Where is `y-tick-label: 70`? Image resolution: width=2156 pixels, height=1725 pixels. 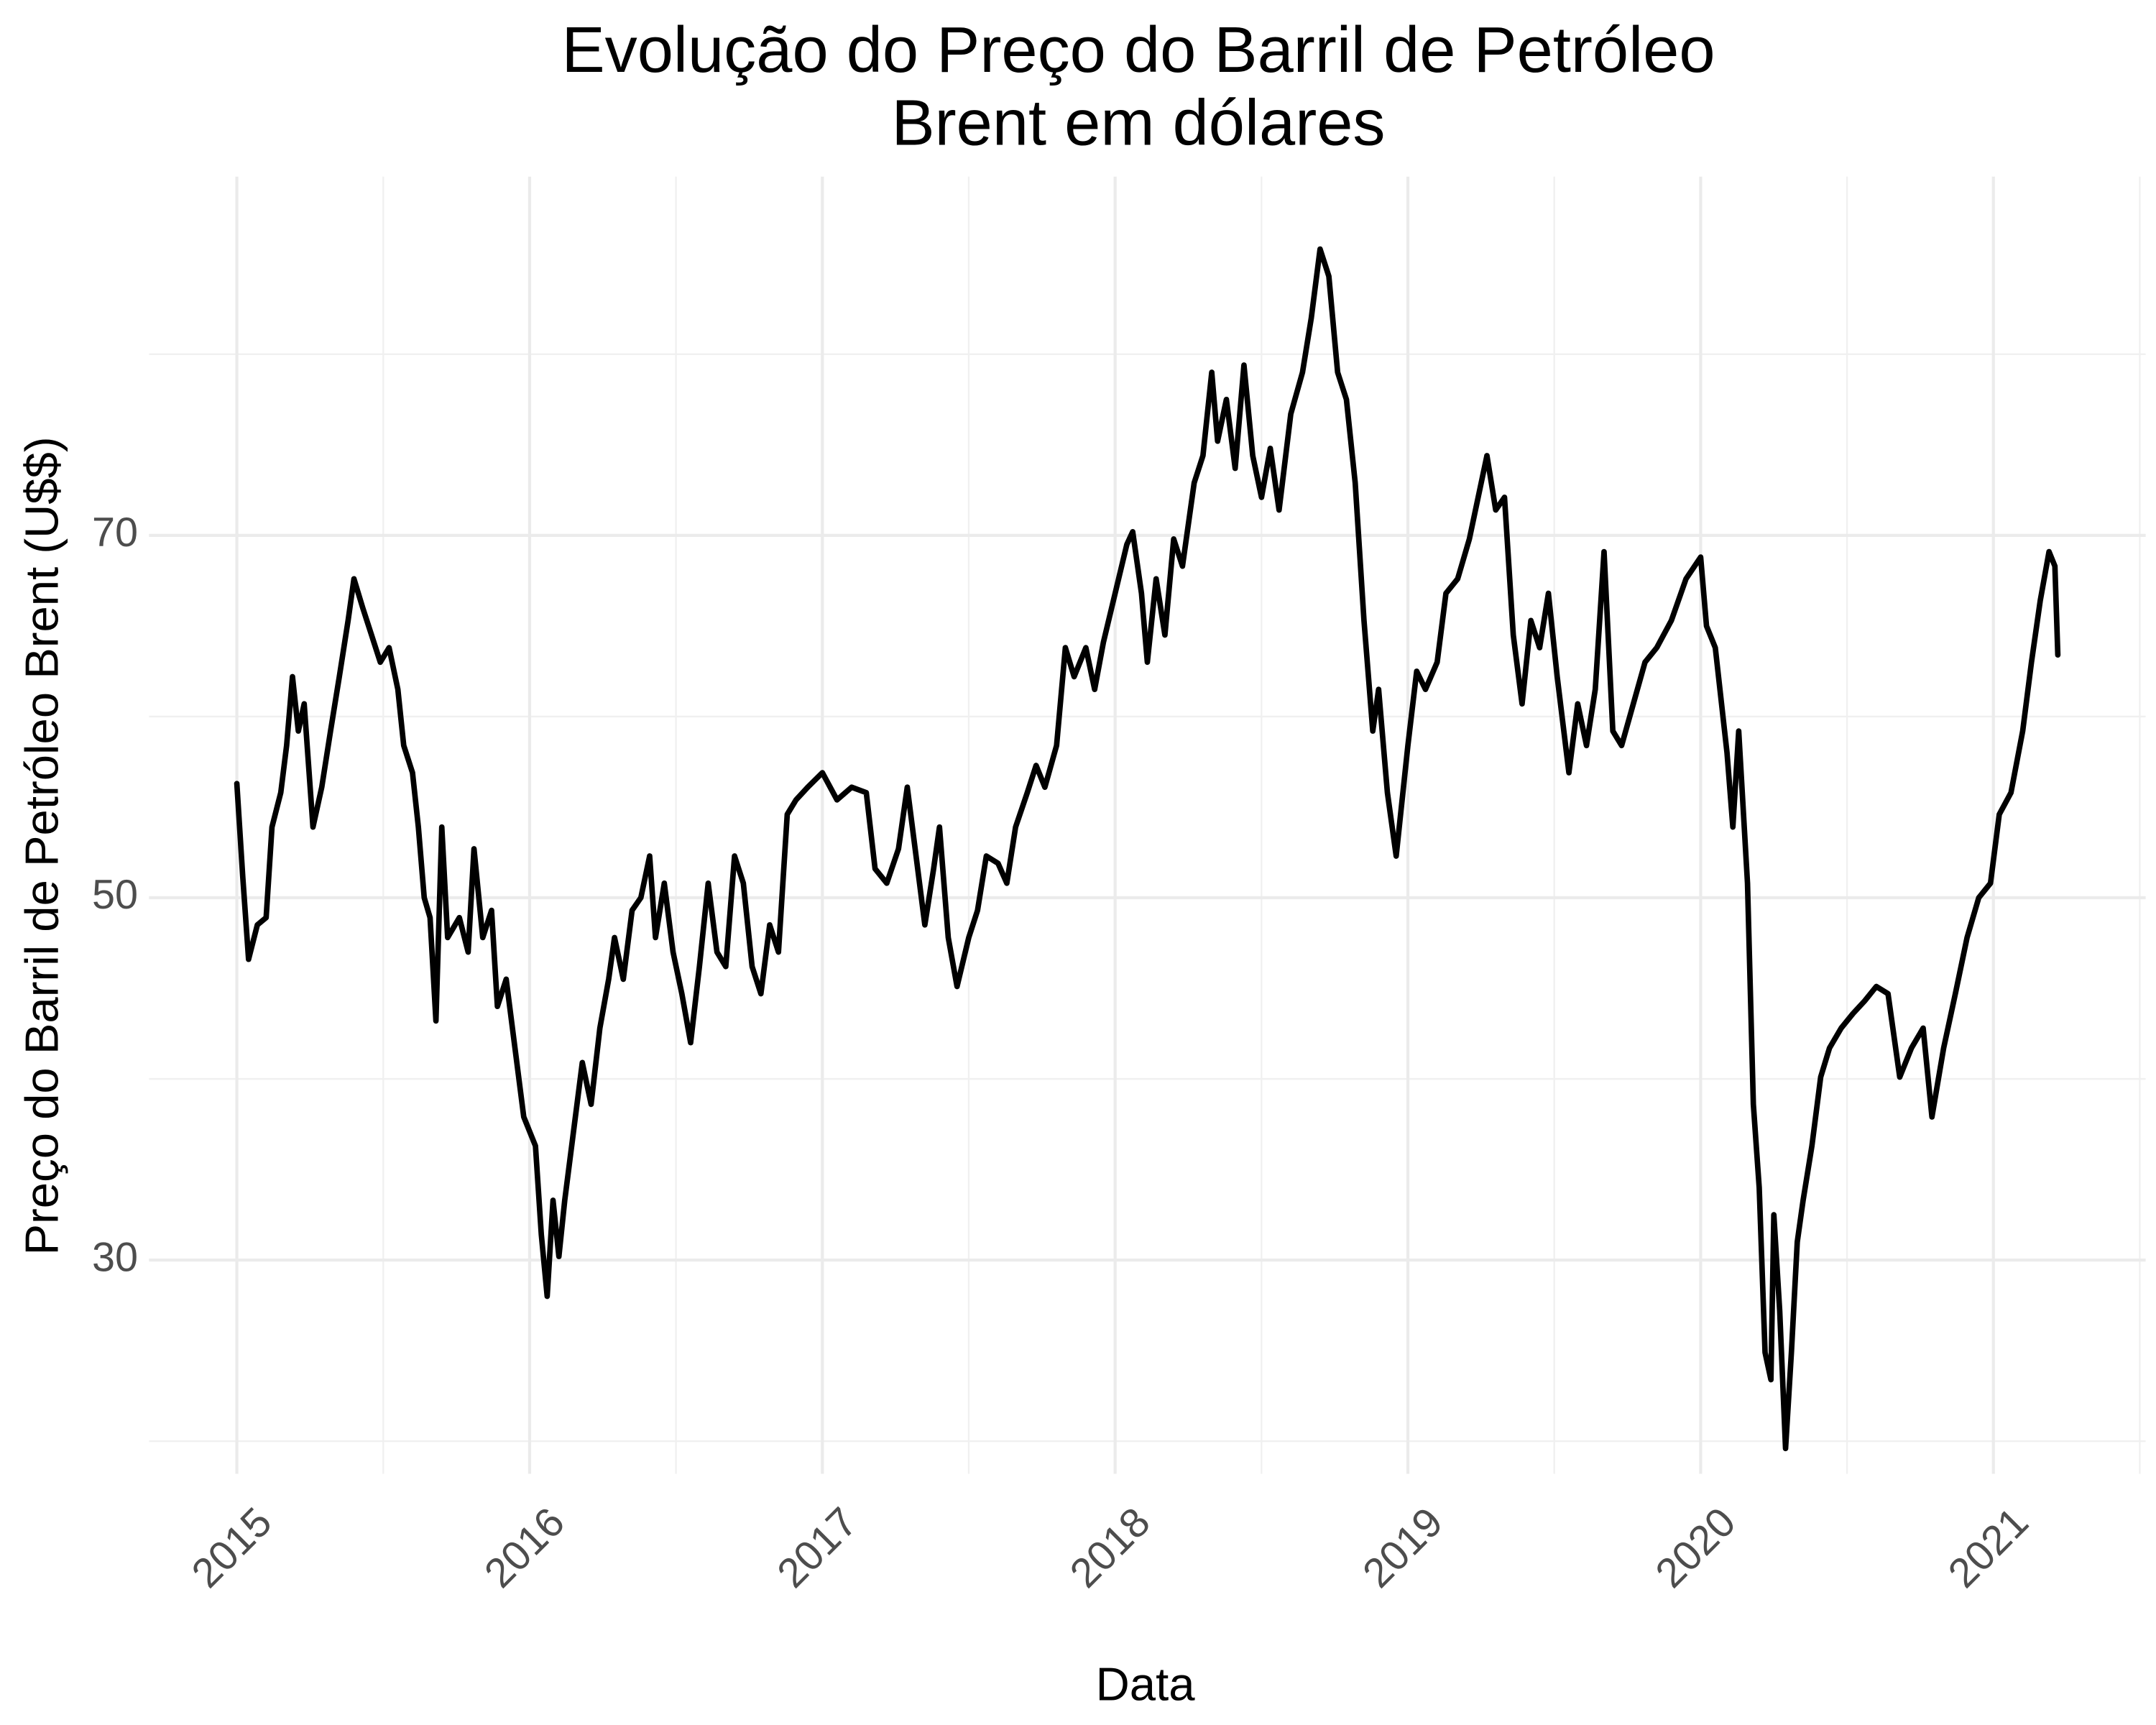
y-tick-label: 70 is located at coordinates (115, 533).